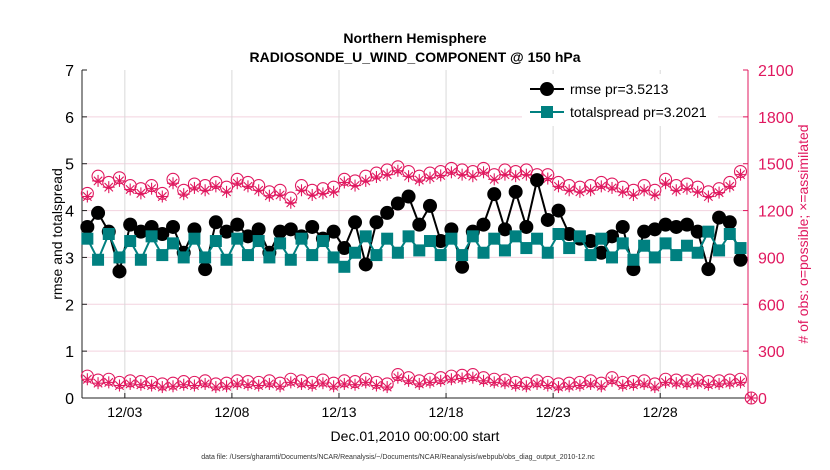 The width and height of the screenshot is (830, 470). I want to click on x-tick-label: 12/13, so click(338, 412).